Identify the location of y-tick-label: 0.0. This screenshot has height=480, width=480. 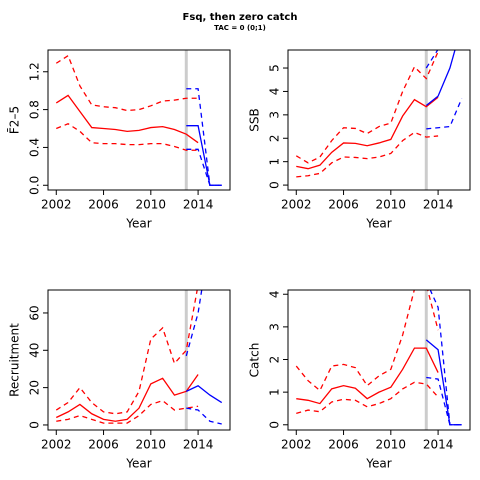
(35, 185).